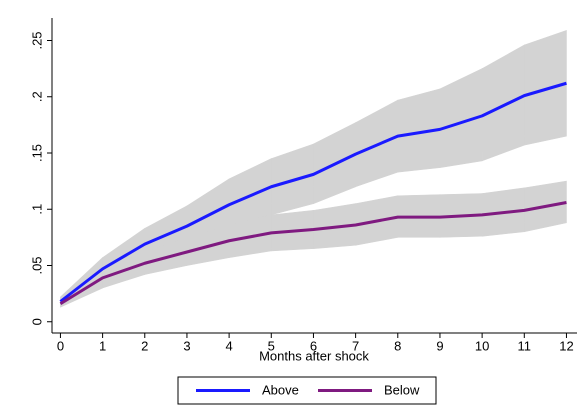 Image resolution: width=584 pixels, height=420 pixels. Describe the element at coordinates (228, 345) in the screenshot. I see `x-tick-label: 4` at that location.